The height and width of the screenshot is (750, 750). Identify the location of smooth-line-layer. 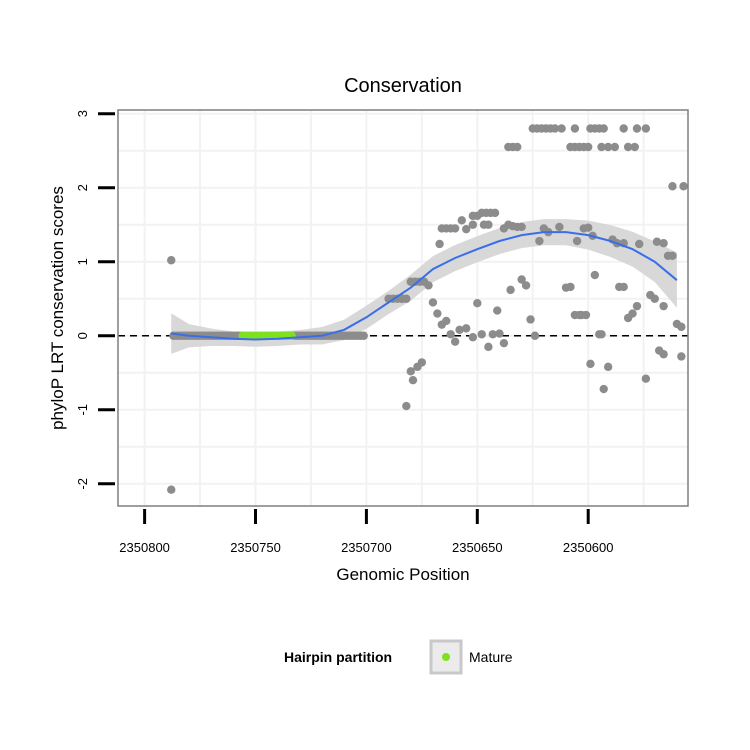
(424, 286).